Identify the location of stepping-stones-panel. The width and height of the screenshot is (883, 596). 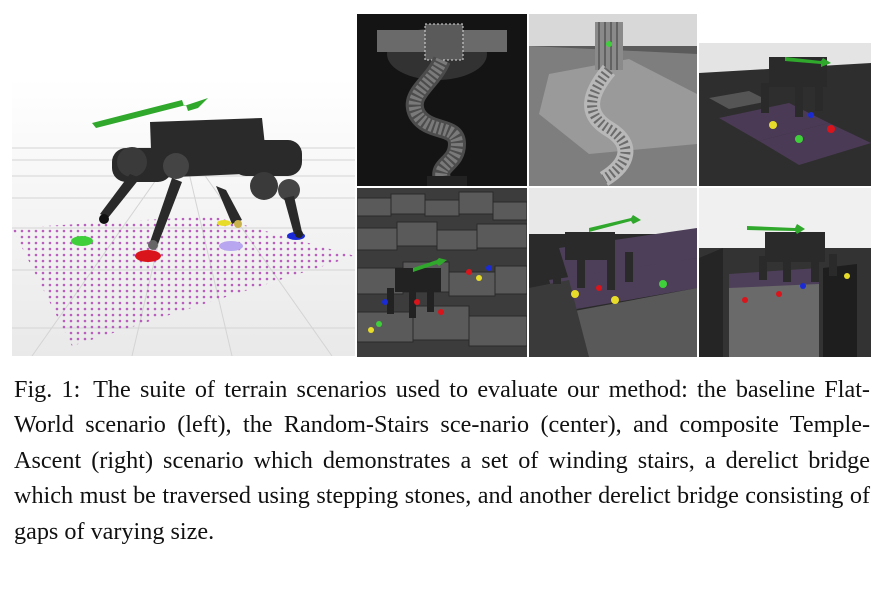
(785, 114).